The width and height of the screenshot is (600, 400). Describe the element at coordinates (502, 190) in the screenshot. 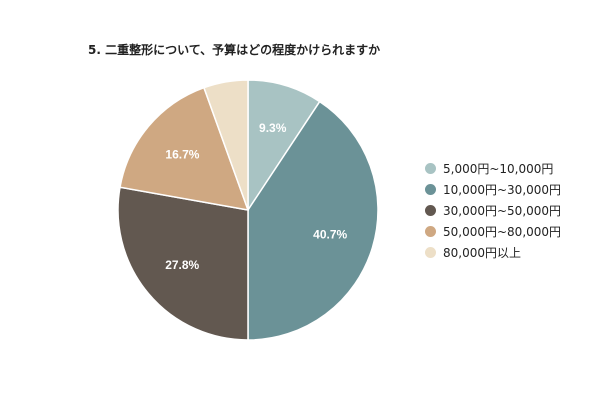

I see `legend-label: 10,000円~30,000円` at that location.